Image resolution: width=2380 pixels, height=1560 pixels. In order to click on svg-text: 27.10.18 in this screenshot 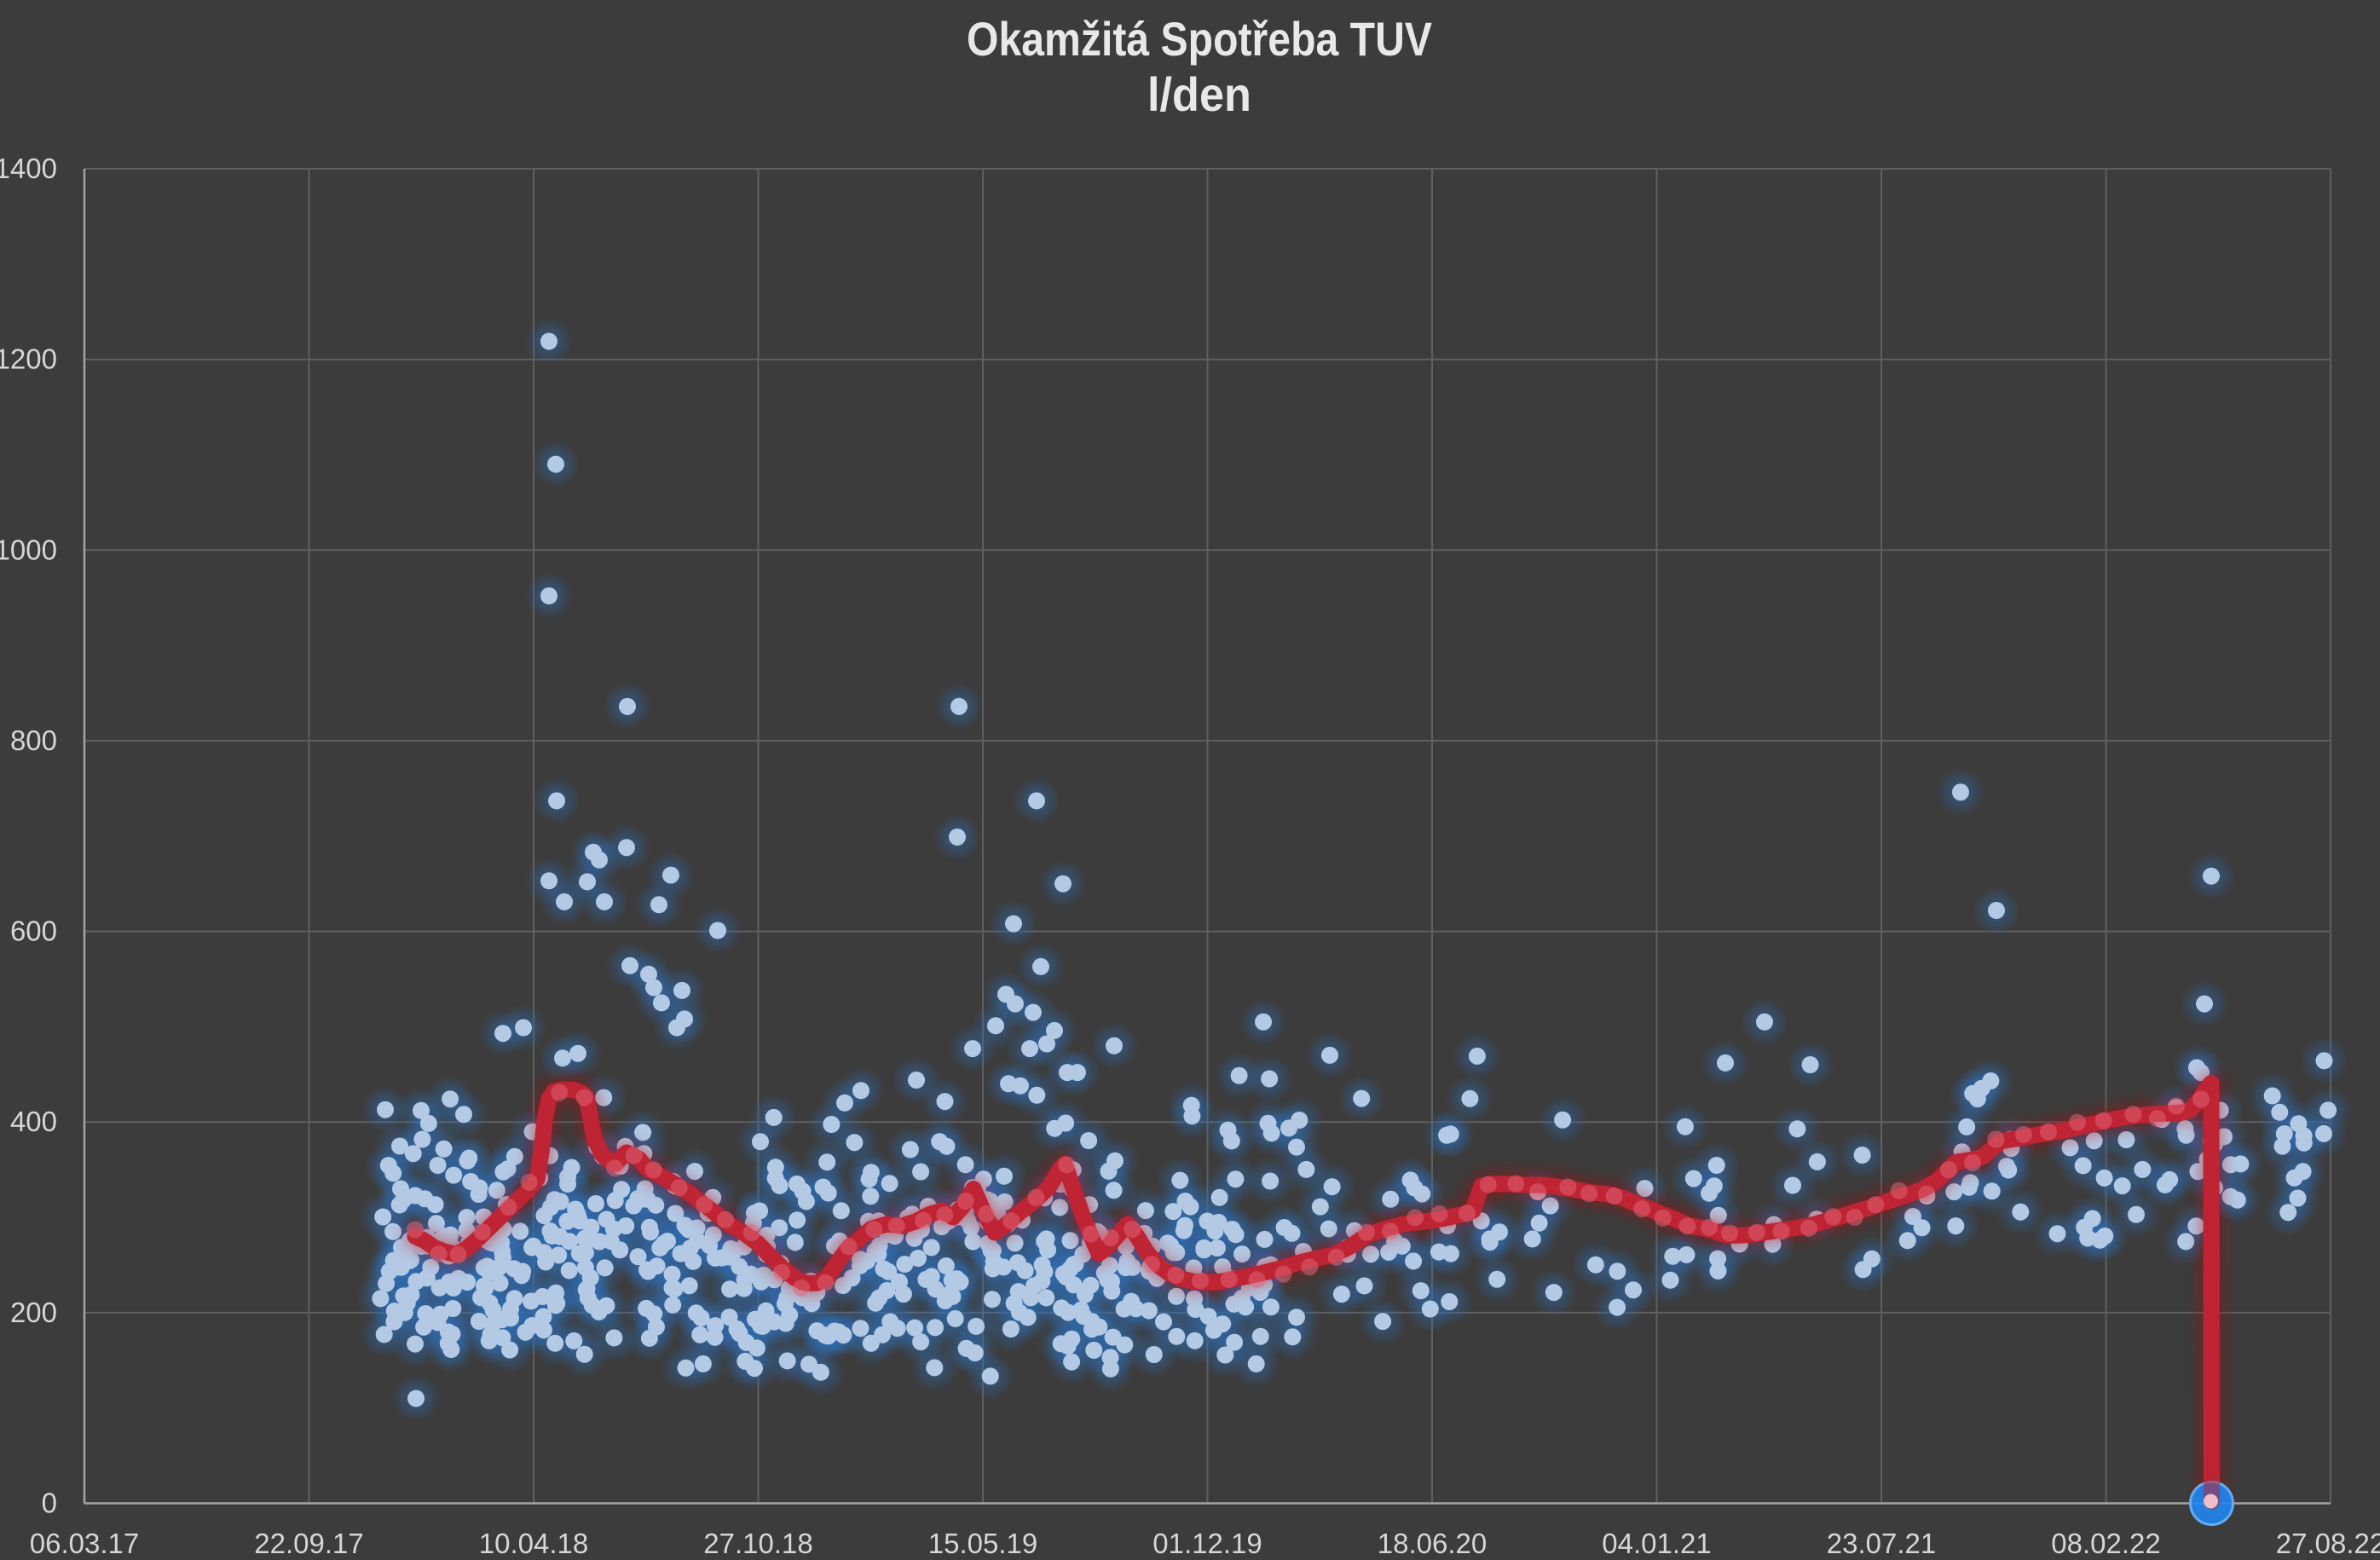, I will do `click(757, 1543)`.